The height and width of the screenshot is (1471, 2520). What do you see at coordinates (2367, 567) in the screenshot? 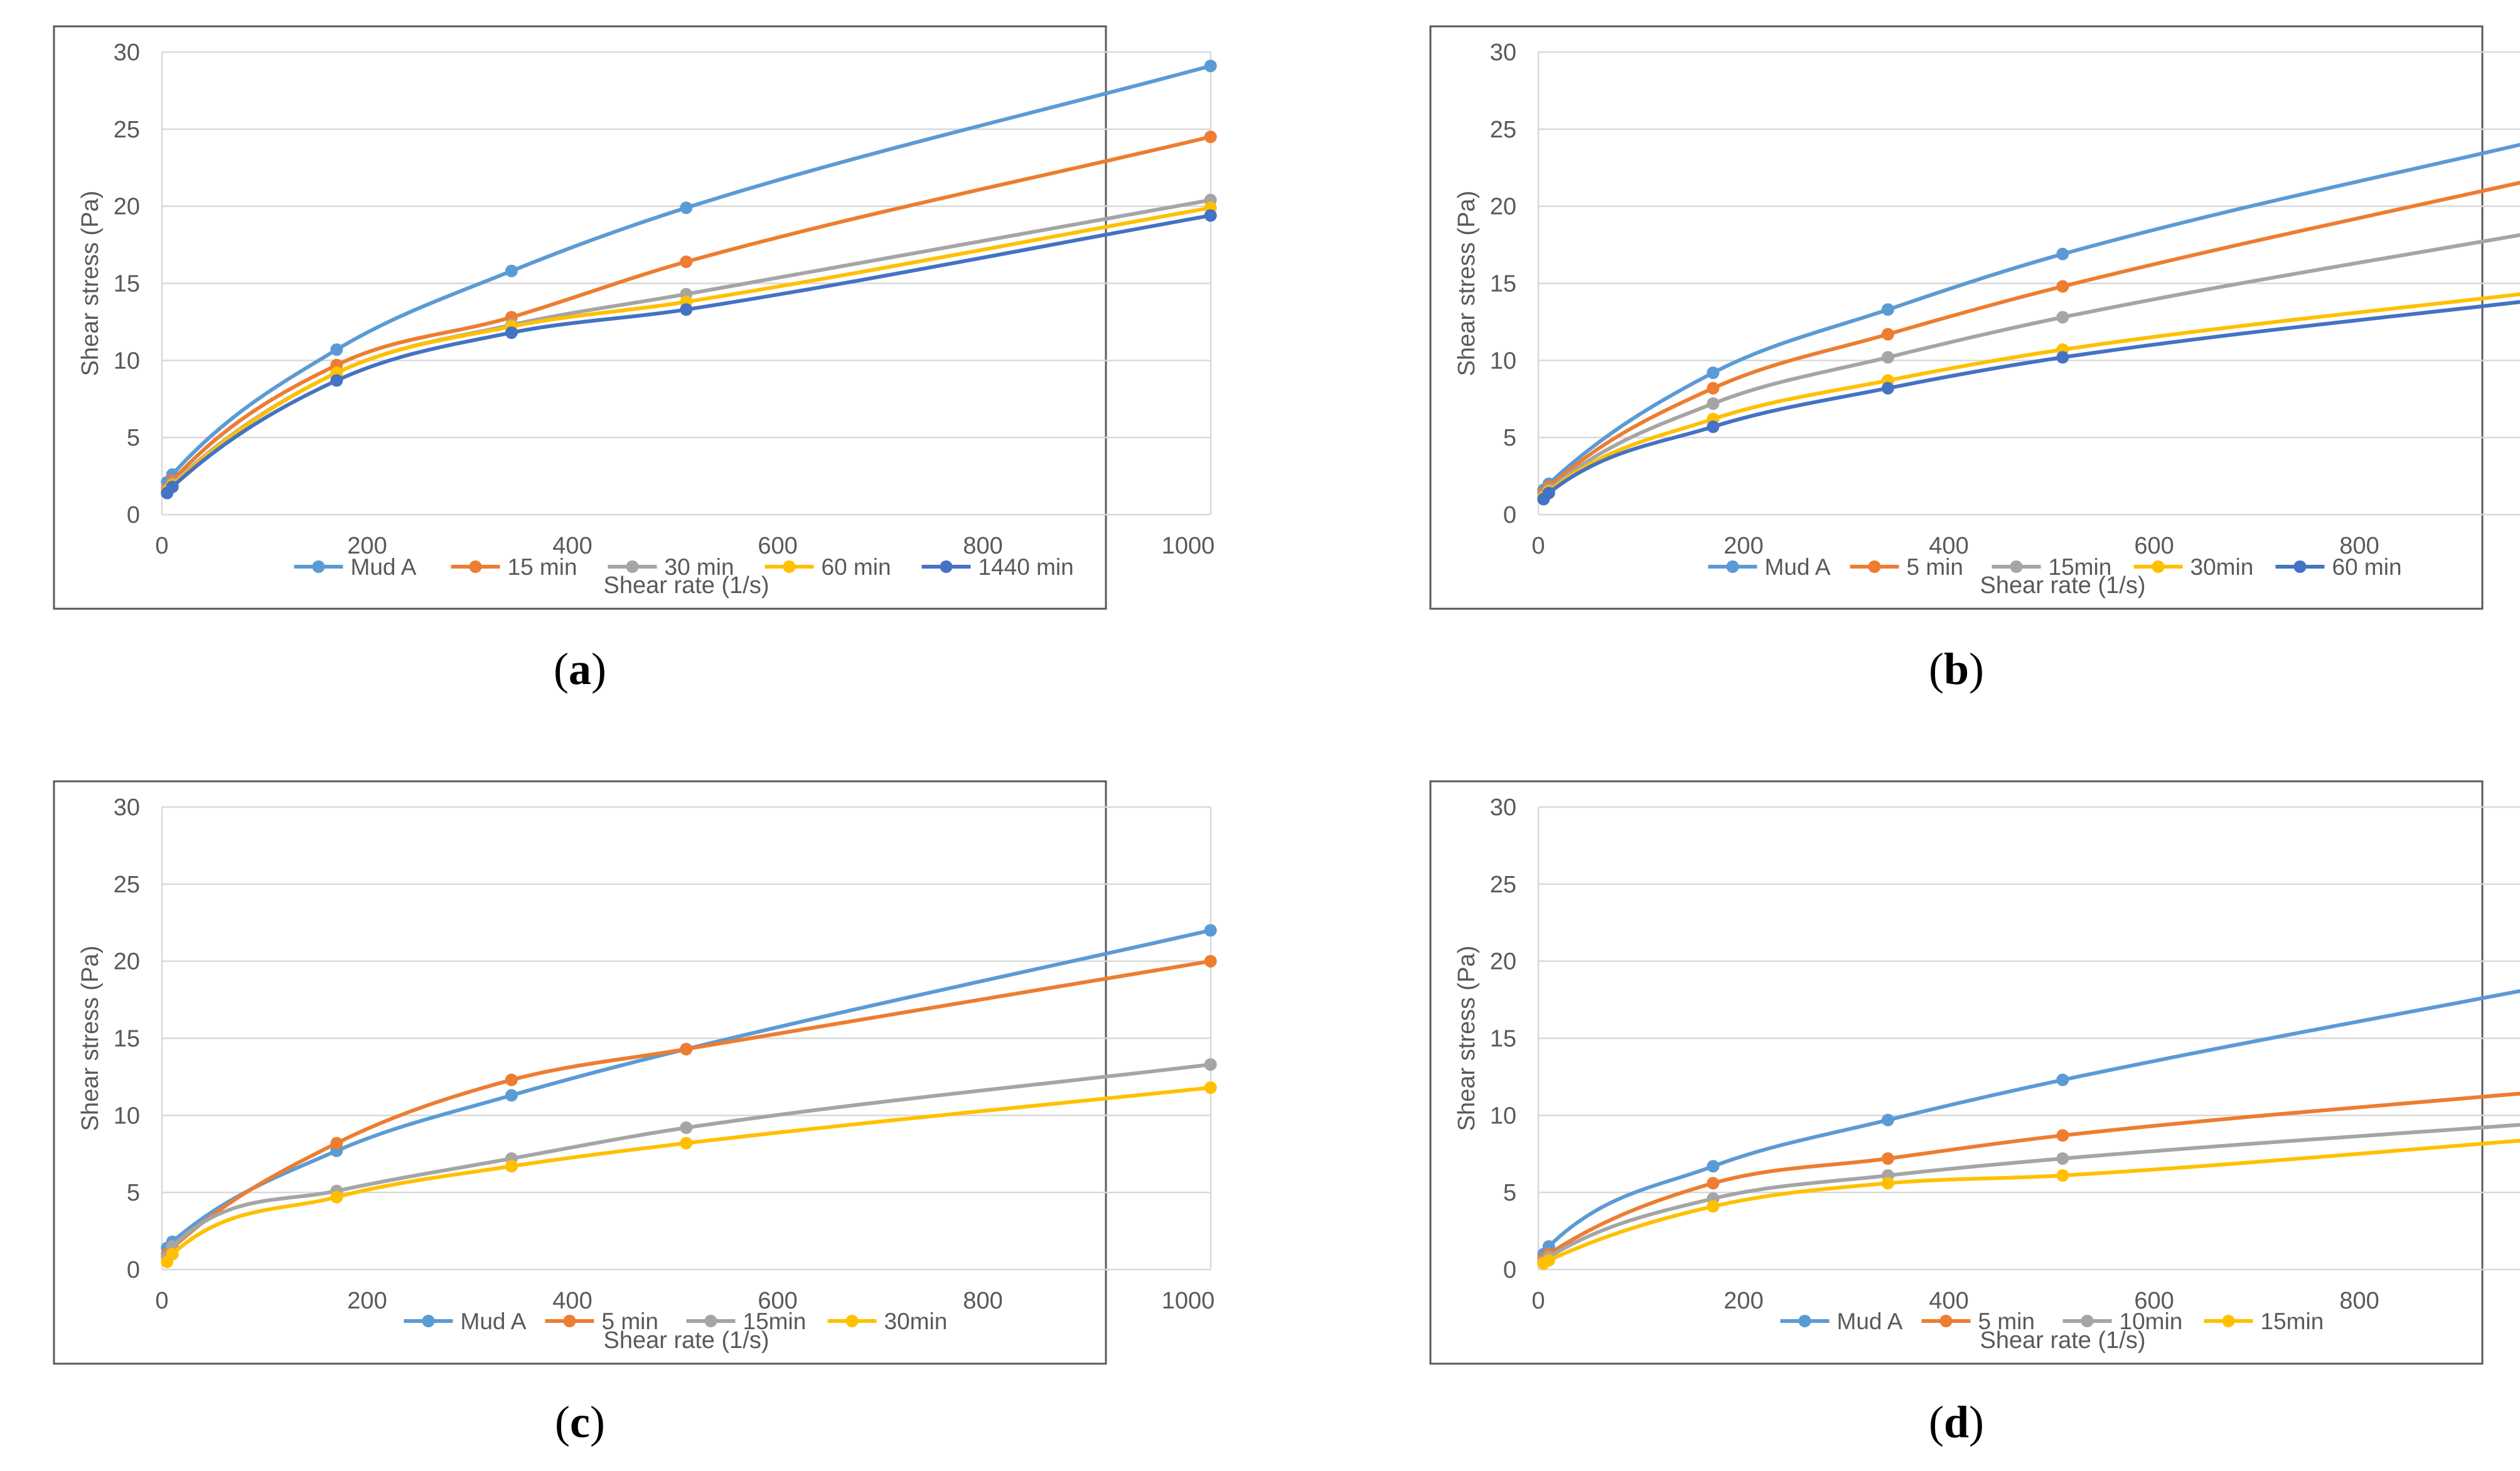
I see `legend-label: 60 min` at bounding box center [2367, 567].